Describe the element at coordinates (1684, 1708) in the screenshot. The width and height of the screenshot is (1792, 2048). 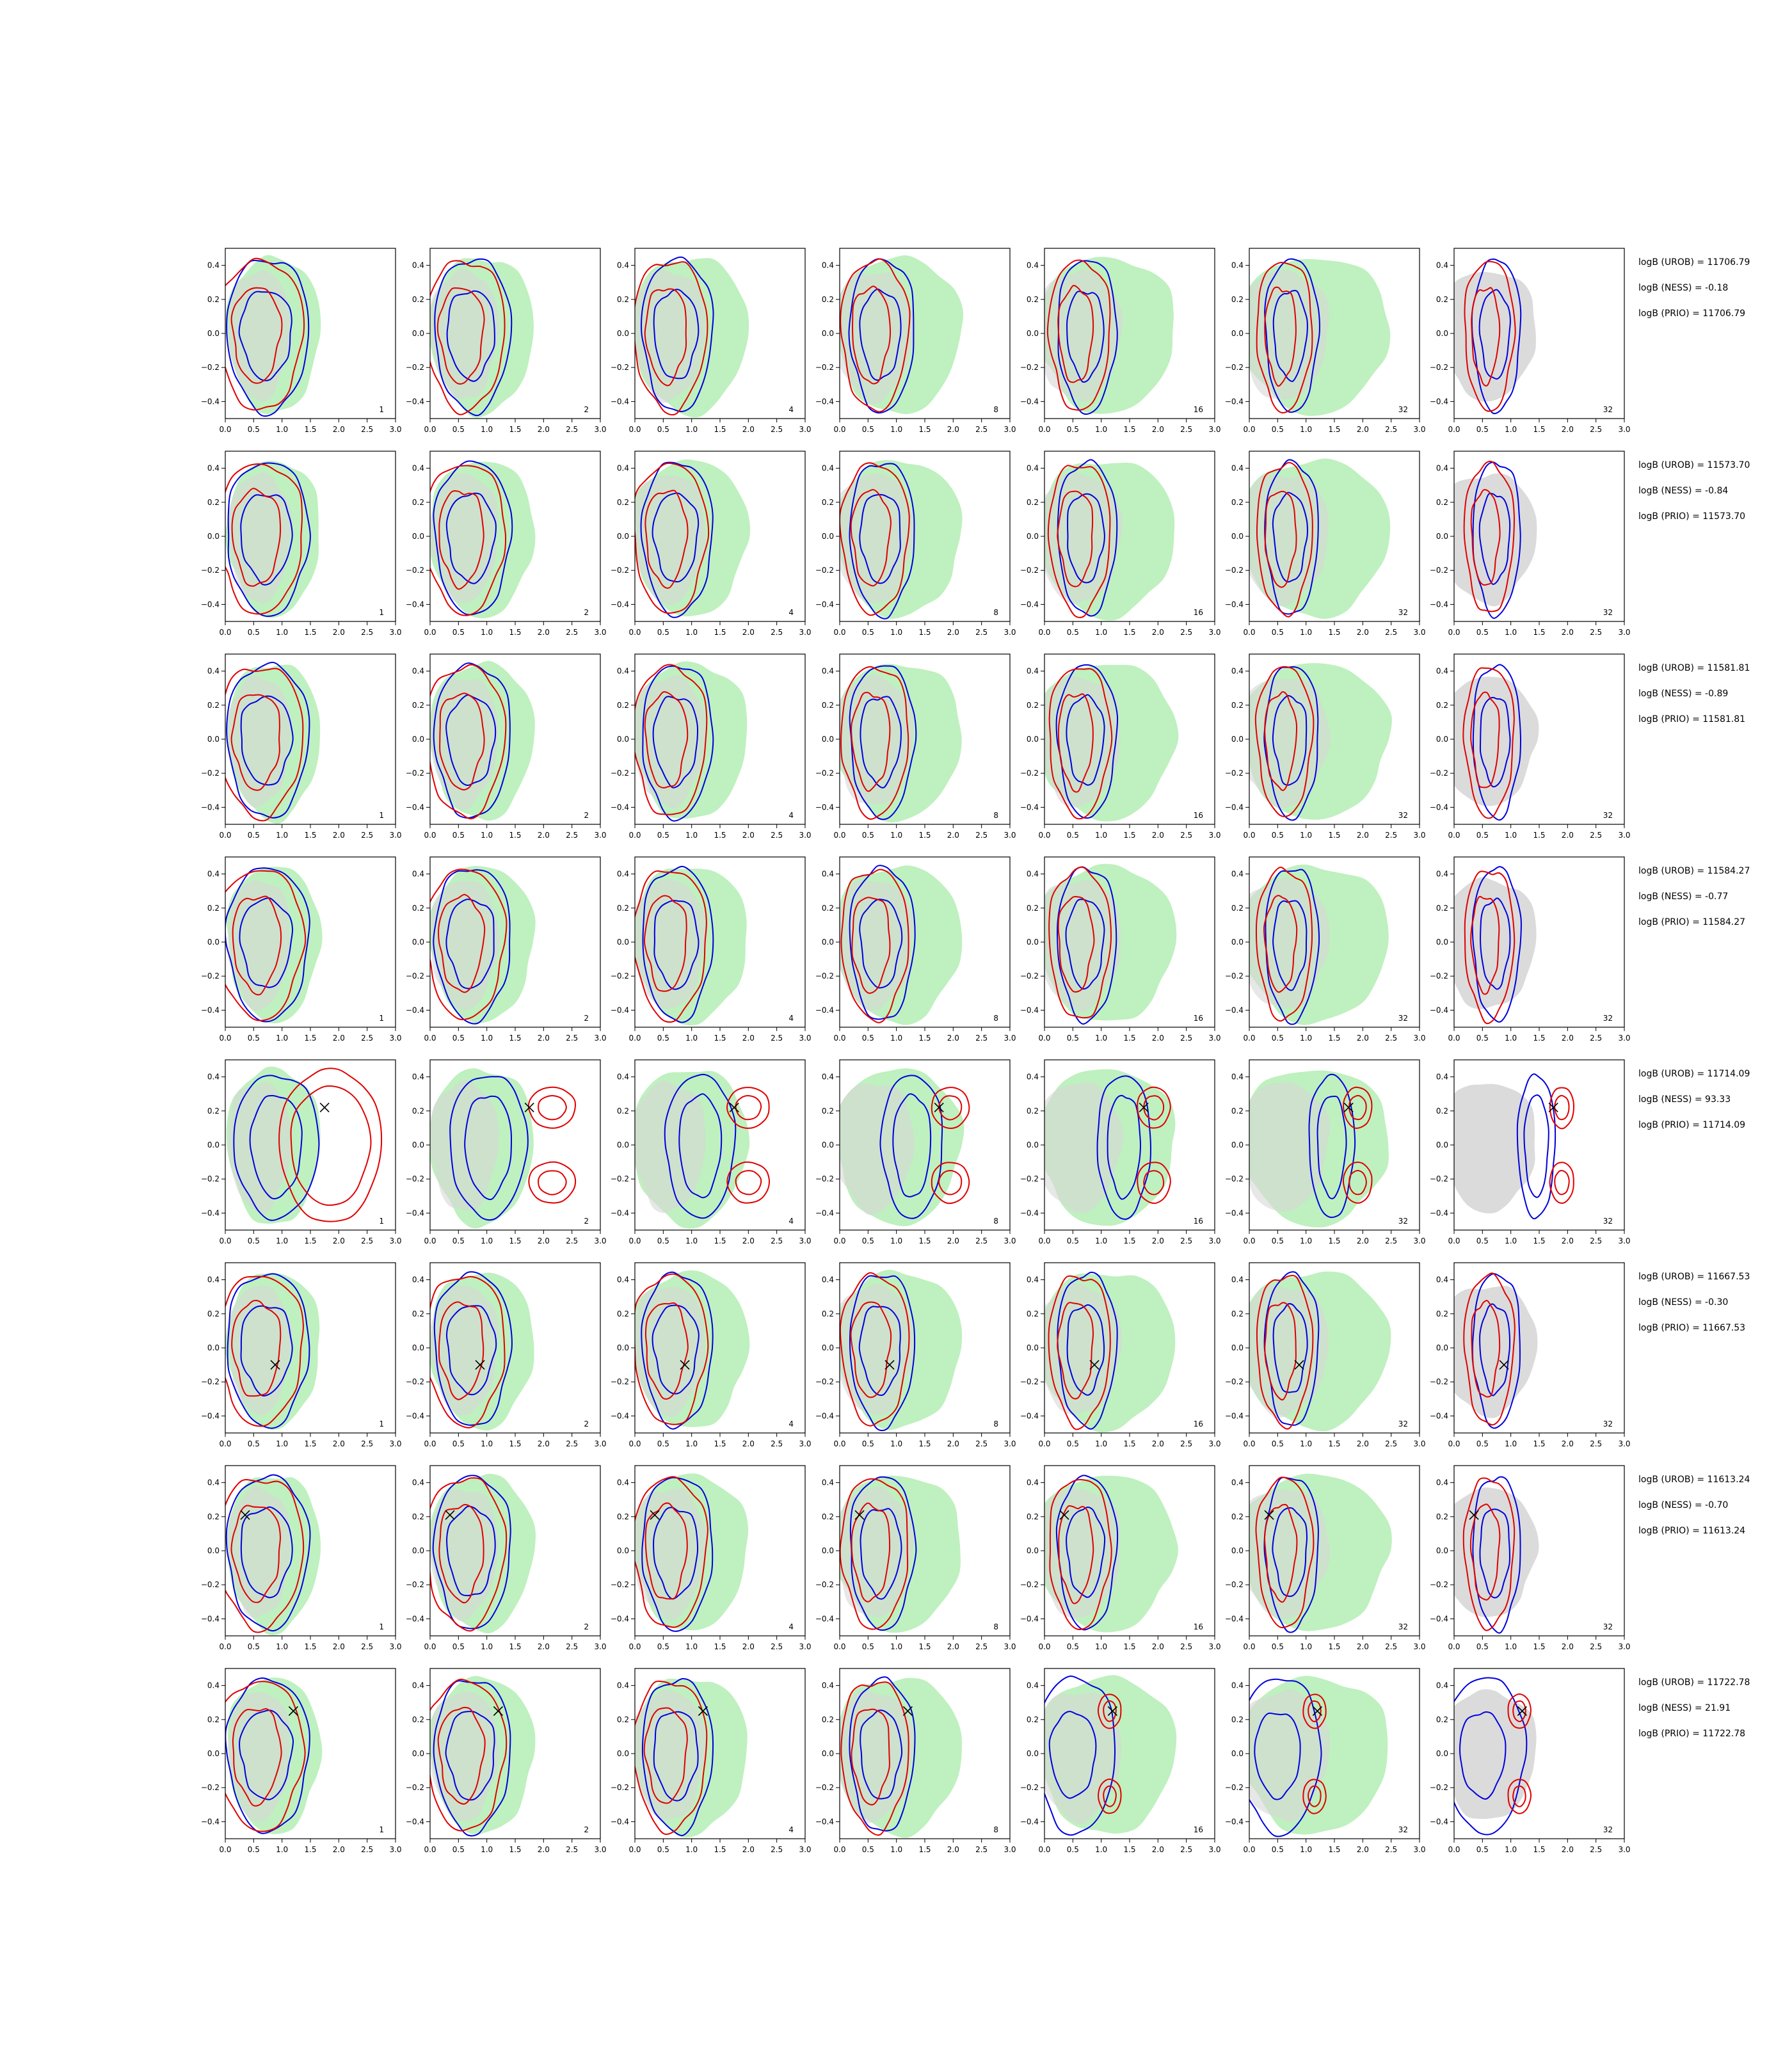
I see `logb-ness-label: logB (NESS) = 21.91` at that location.